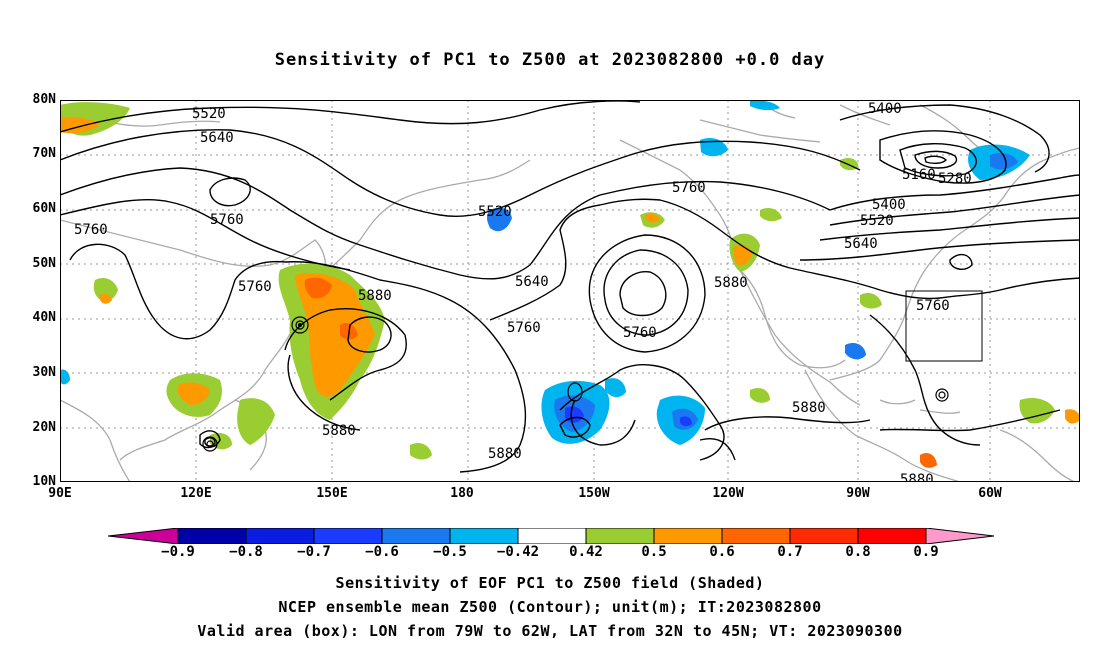 This screenshot has width=1100, height=650. What do you see at coordinates (944, 326) in the screenshot?
I see `valid-area-box` at bounding box center [944, 326].